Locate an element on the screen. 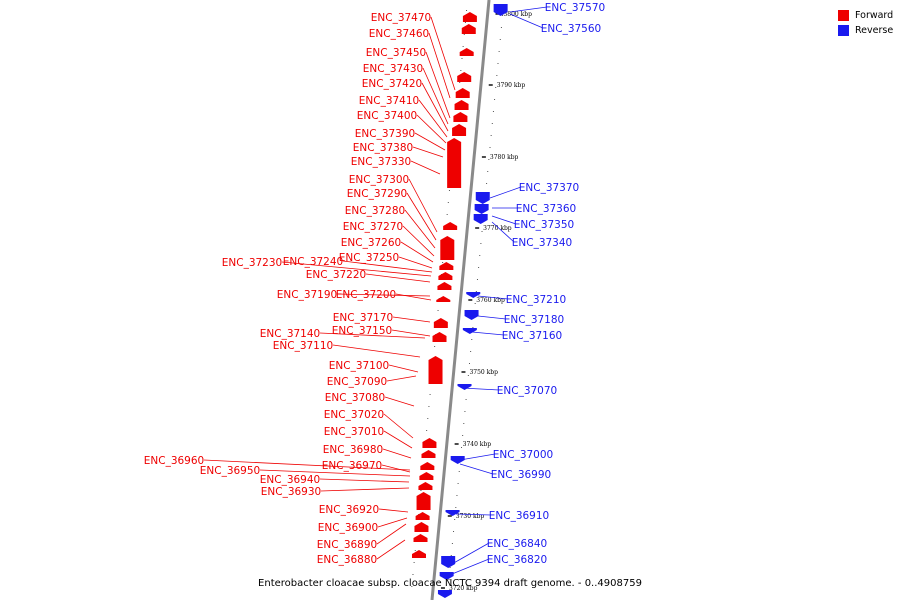  legend-reverse-swatch is located at coordinates (843, 30).